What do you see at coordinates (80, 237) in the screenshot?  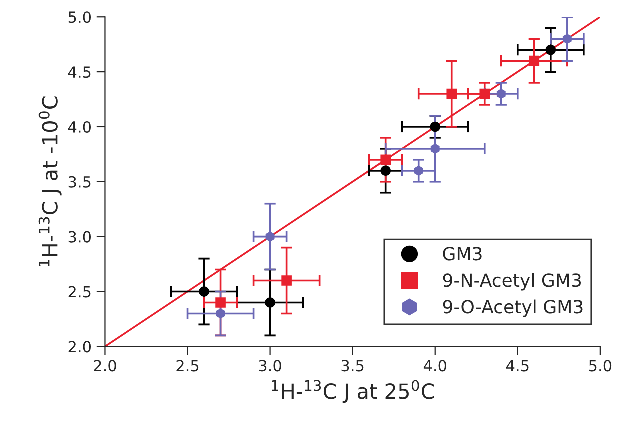 I see `y-tick-label: 3.0` at bounding box center [80, 237].